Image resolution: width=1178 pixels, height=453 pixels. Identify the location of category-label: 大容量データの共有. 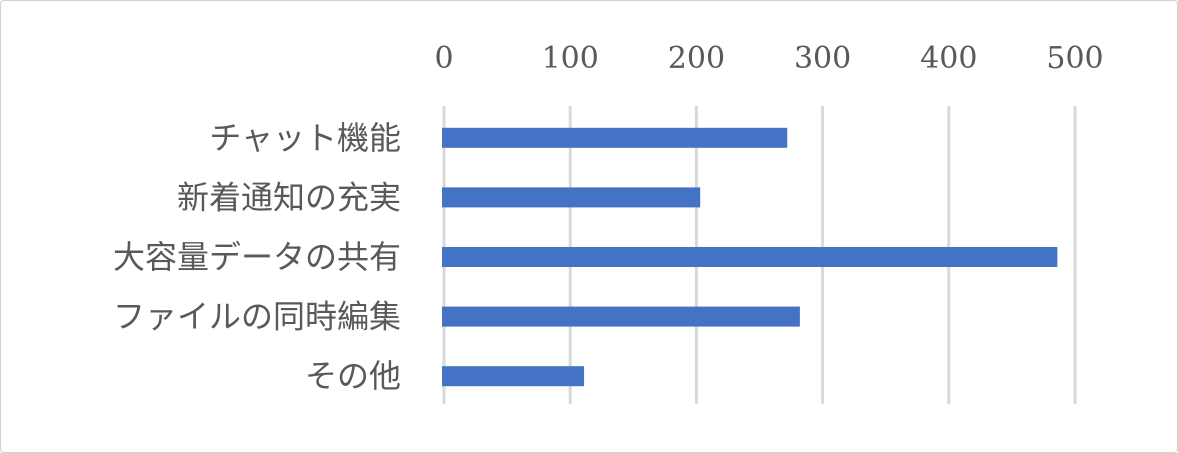
(257, 257).